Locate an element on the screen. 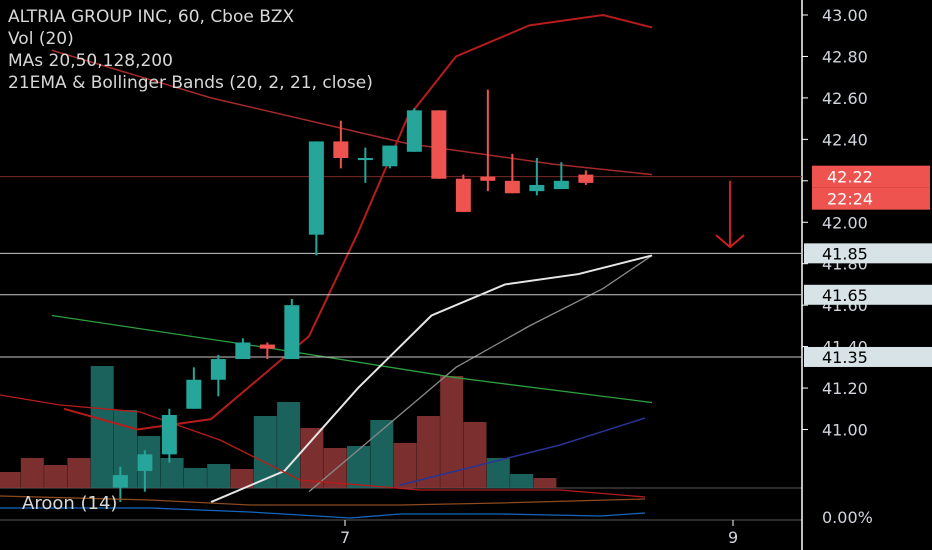  countdown-label: 22:24 is located at coordinates (850, 199).